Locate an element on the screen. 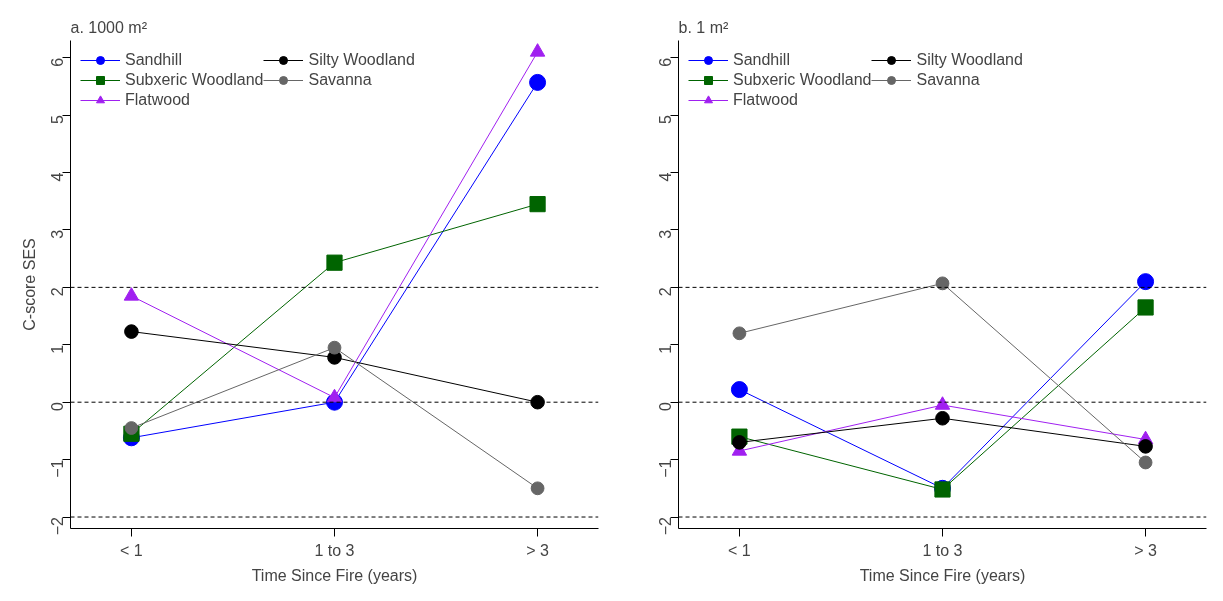  chart-title: b. 1 m² is located at coordinates (703, 27).